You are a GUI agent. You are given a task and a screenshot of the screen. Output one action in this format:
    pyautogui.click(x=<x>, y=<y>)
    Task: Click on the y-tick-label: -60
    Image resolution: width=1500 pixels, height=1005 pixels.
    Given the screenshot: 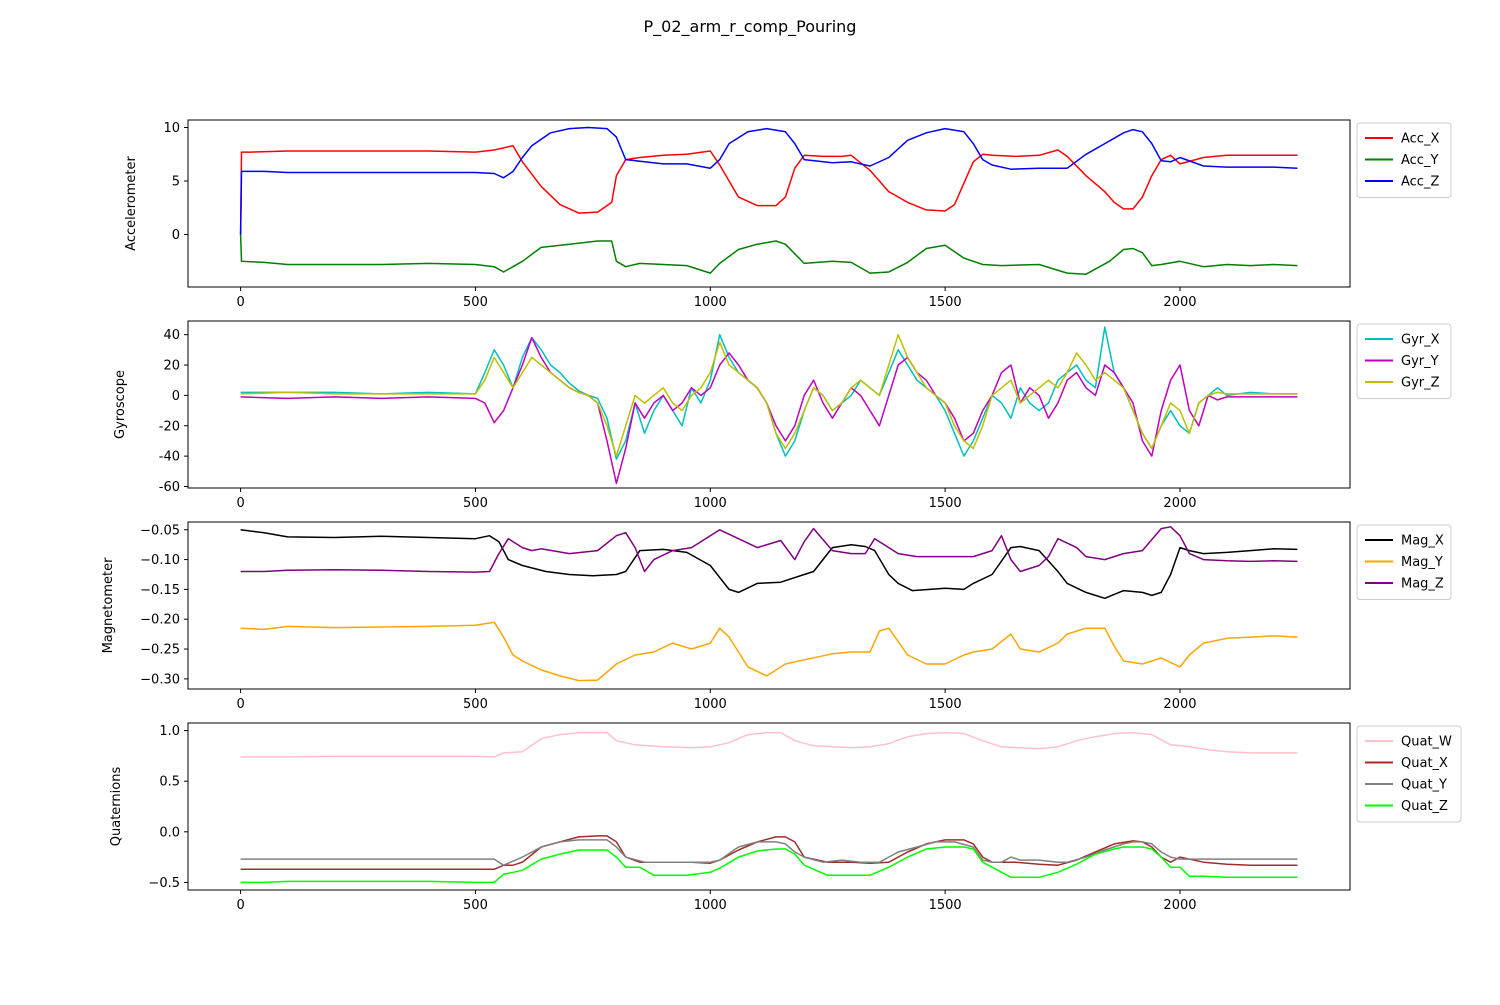 What is the action you would take?
    pyautogui.click(x=169, y=487)
    